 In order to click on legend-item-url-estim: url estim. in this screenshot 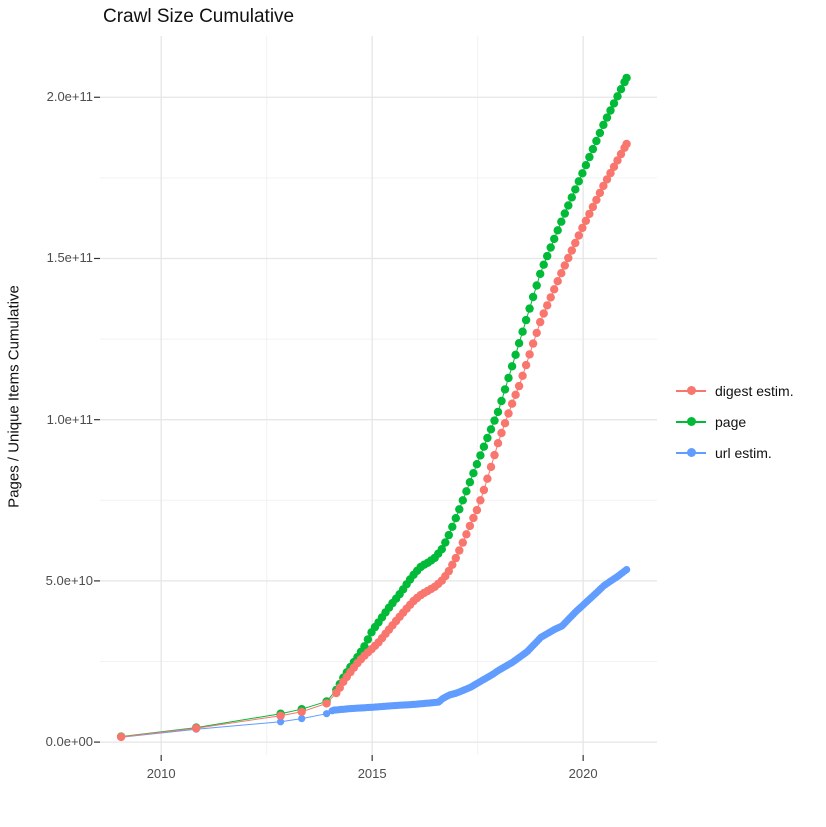, I will do `click(735, 452)`.